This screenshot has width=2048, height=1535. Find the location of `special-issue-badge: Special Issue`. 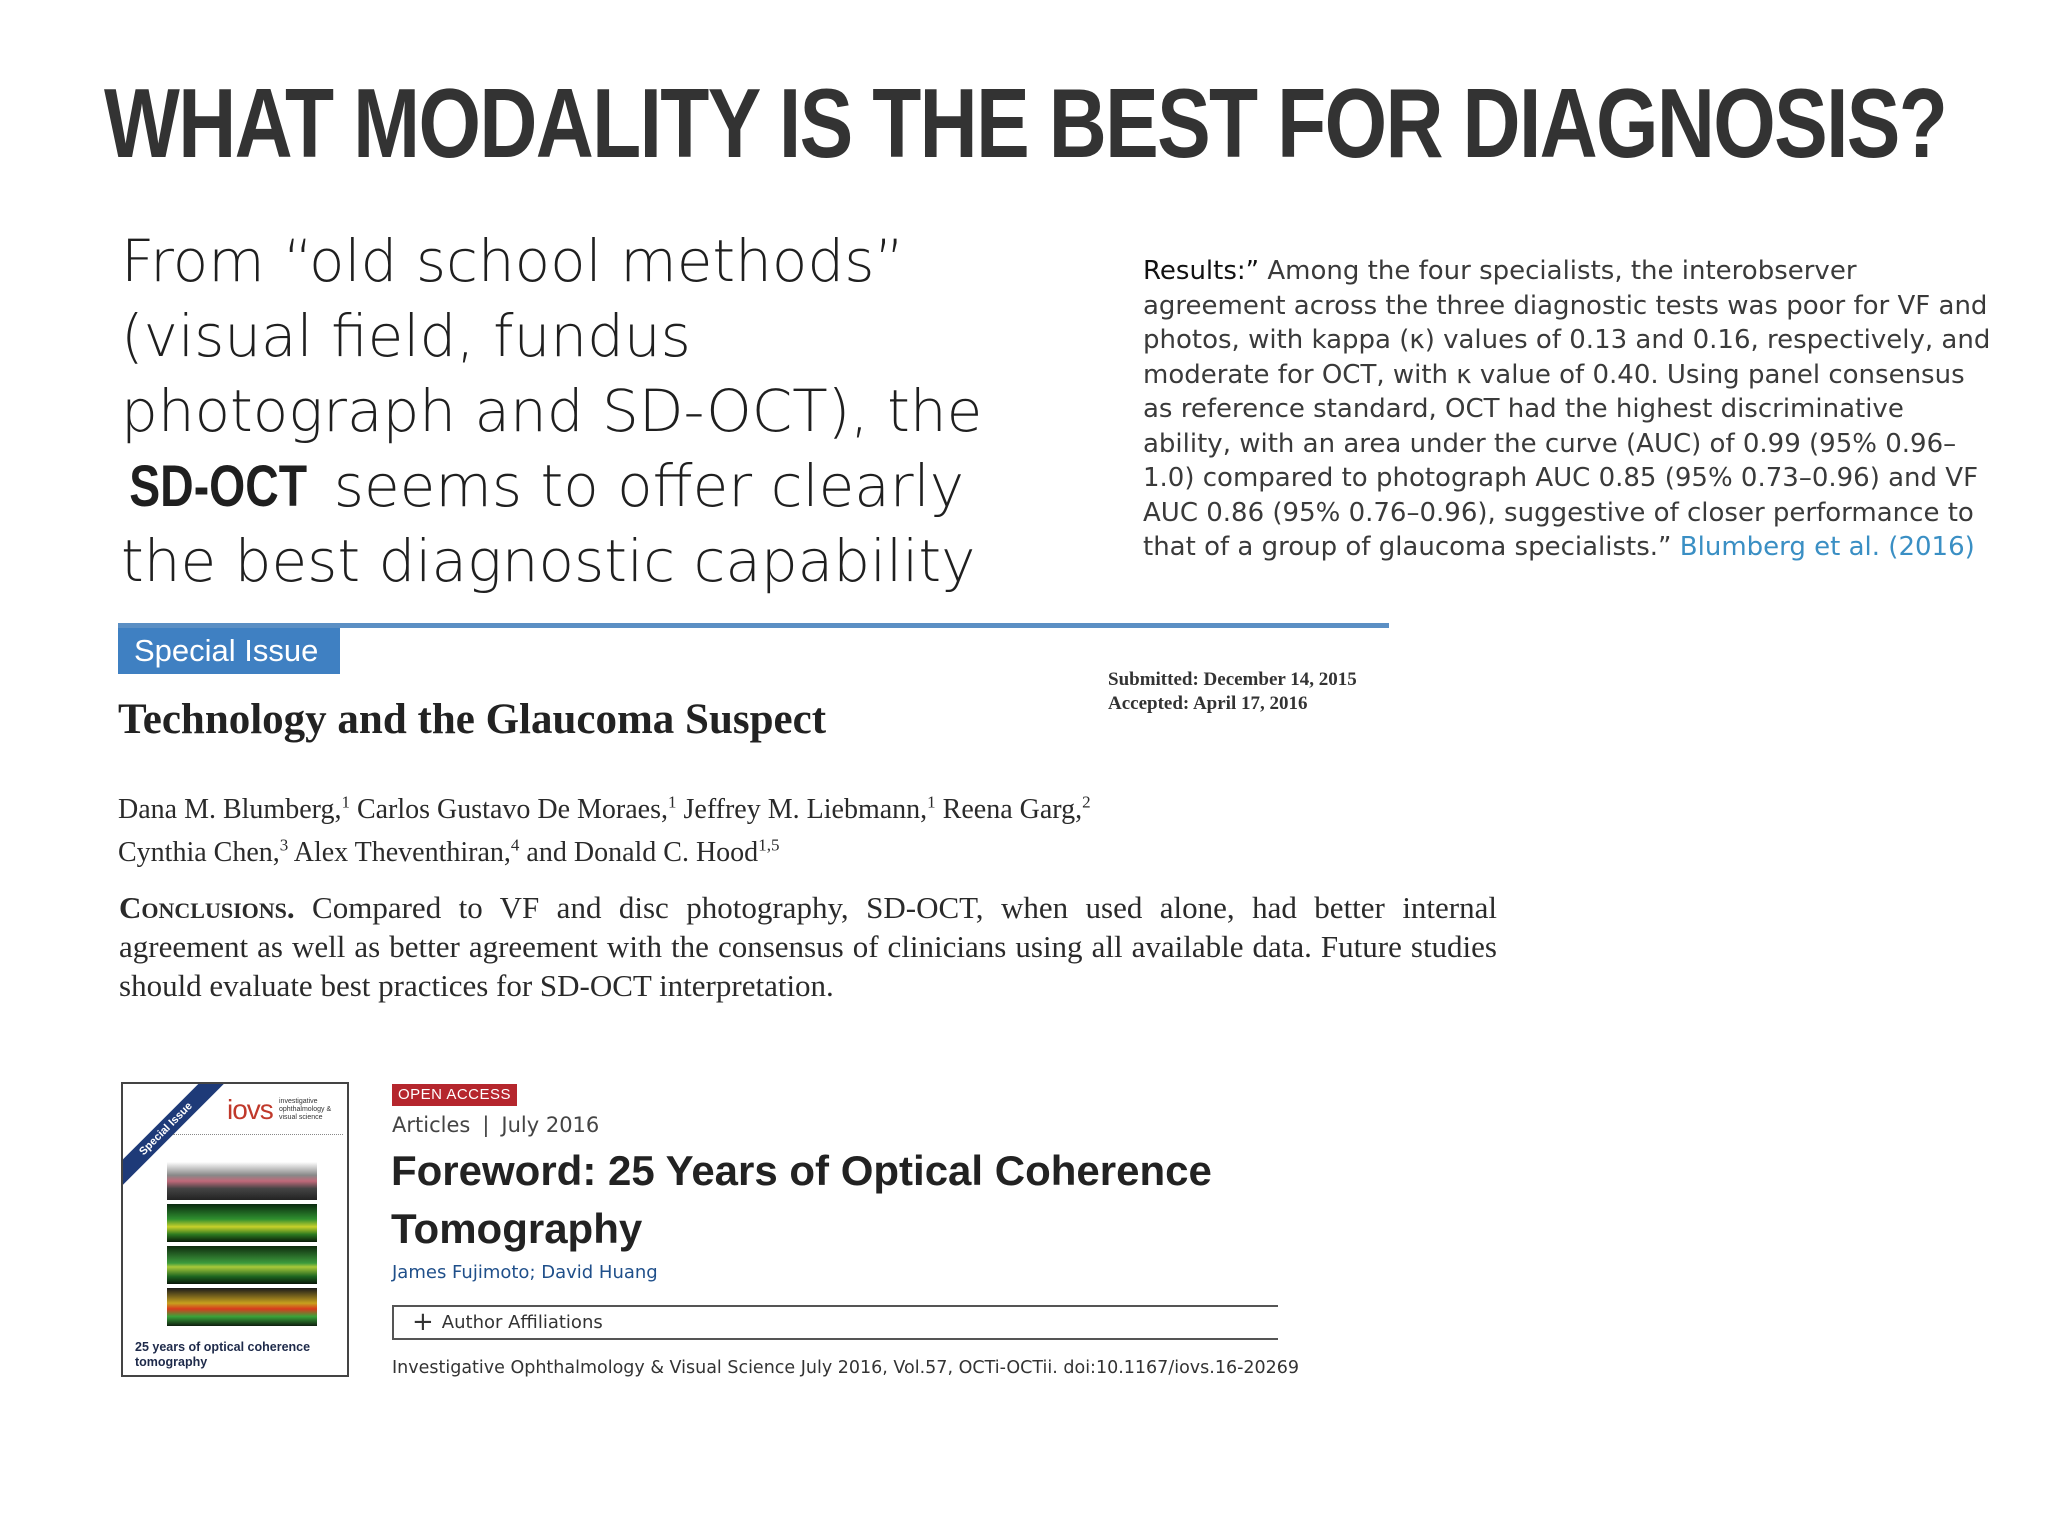

special-issue-badge: Special Issue is located at coordinates (229, 651).